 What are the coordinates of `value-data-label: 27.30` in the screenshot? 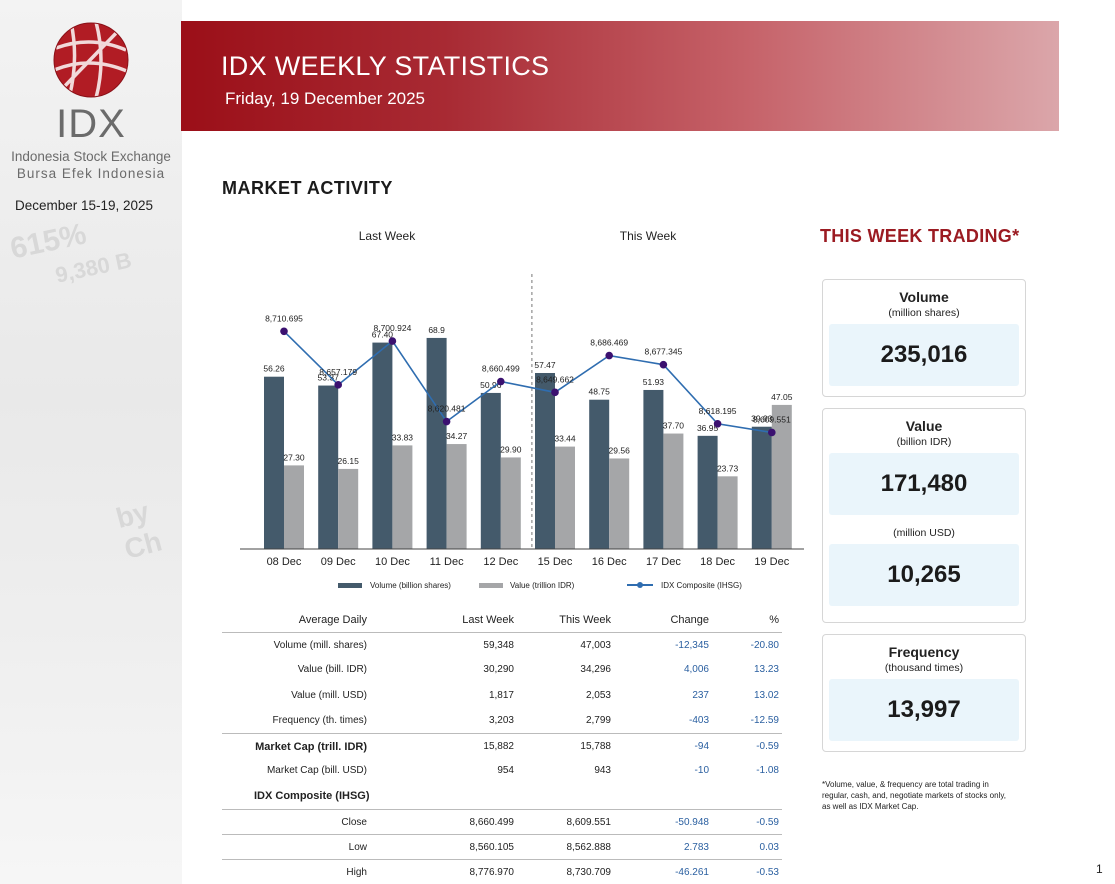 It's located at (294, 457).